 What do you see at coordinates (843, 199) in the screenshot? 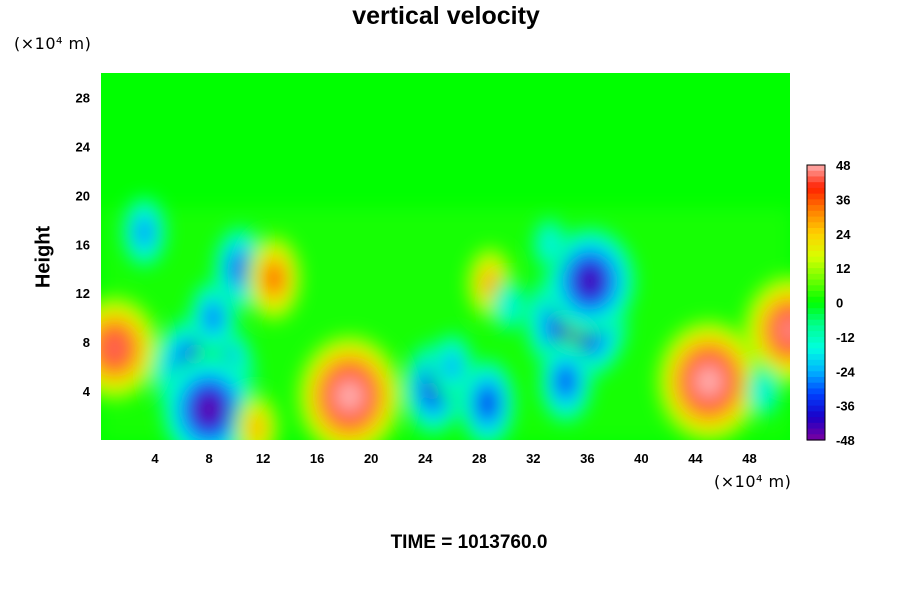
I see `colorbar-tick-label: 36` at bounding box center [843, 199].